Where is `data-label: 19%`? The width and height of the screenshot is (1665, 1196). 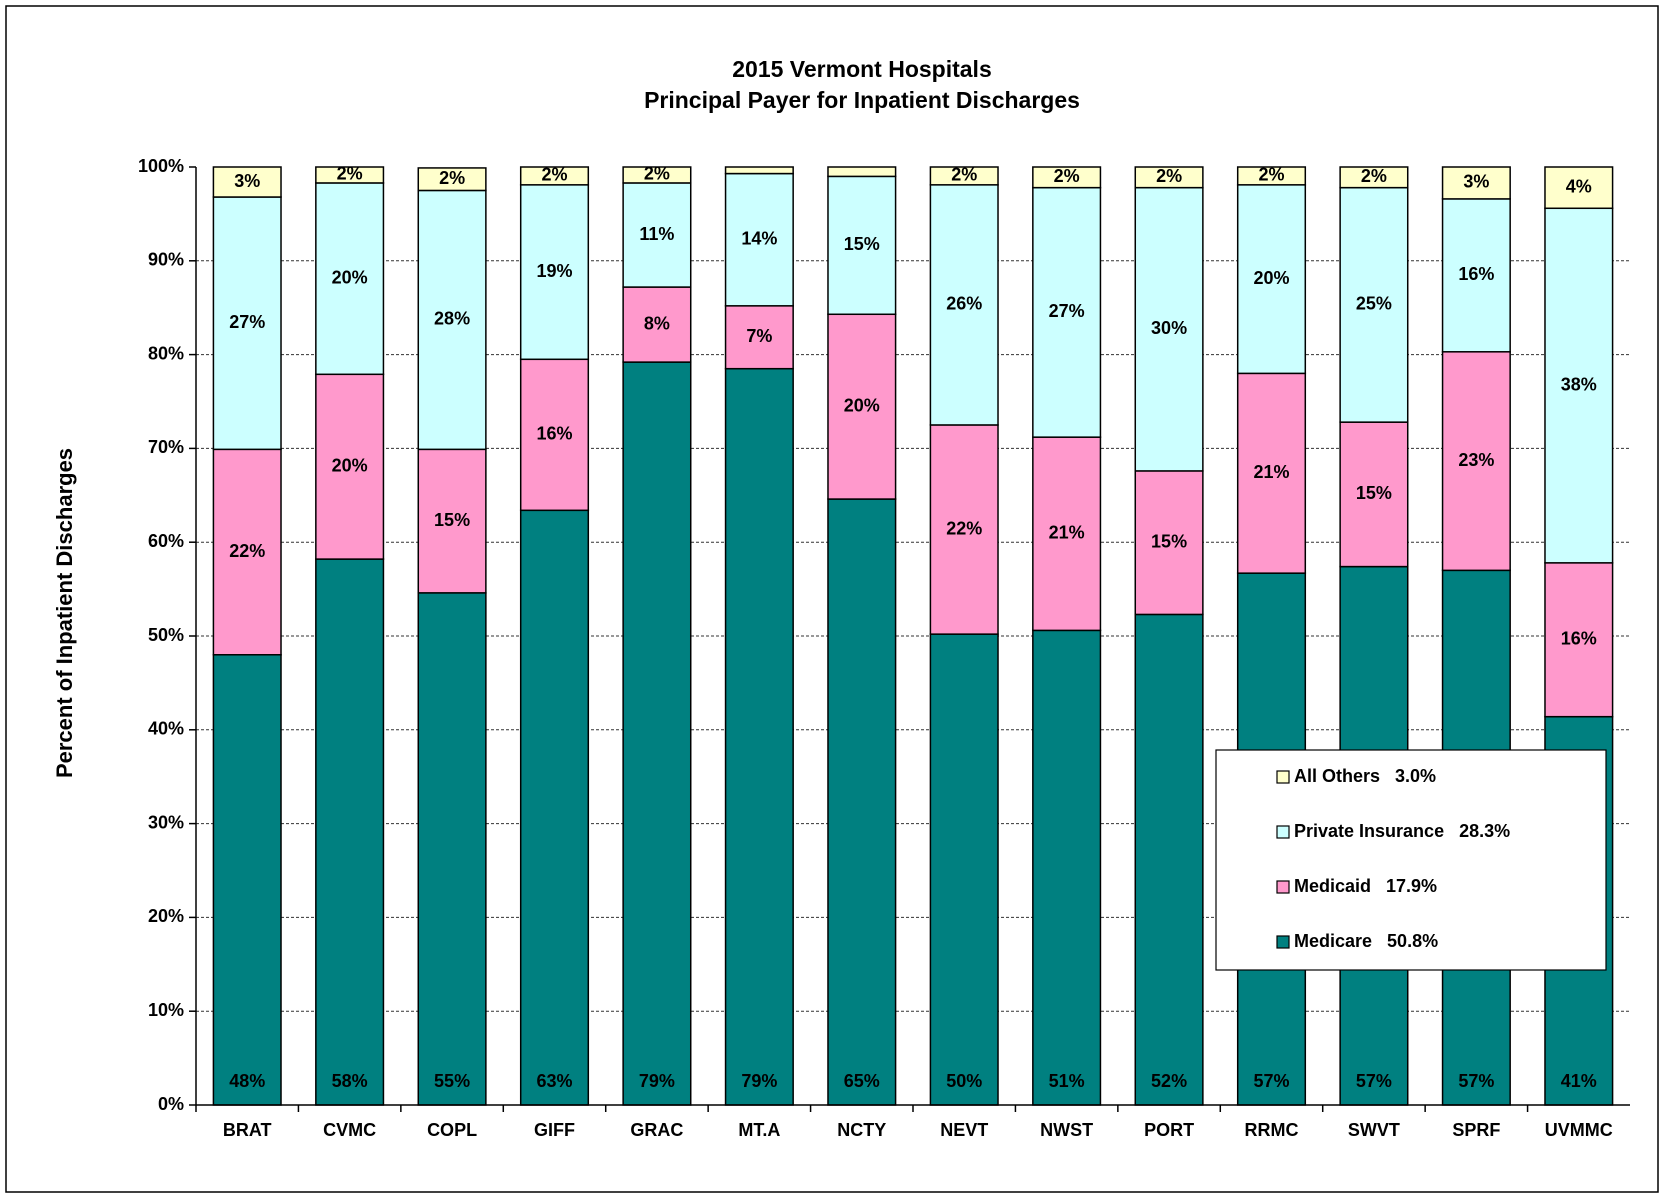 data-label: 19% is located at coordinates (554, 271).